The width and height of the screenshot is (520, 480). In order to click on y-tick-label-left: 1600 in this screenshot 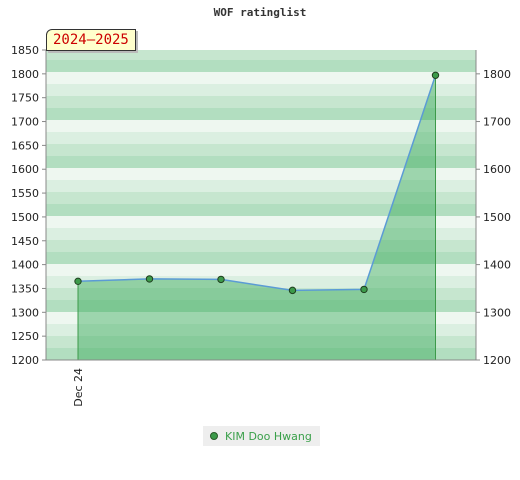, I will do `click(25, 169)`.